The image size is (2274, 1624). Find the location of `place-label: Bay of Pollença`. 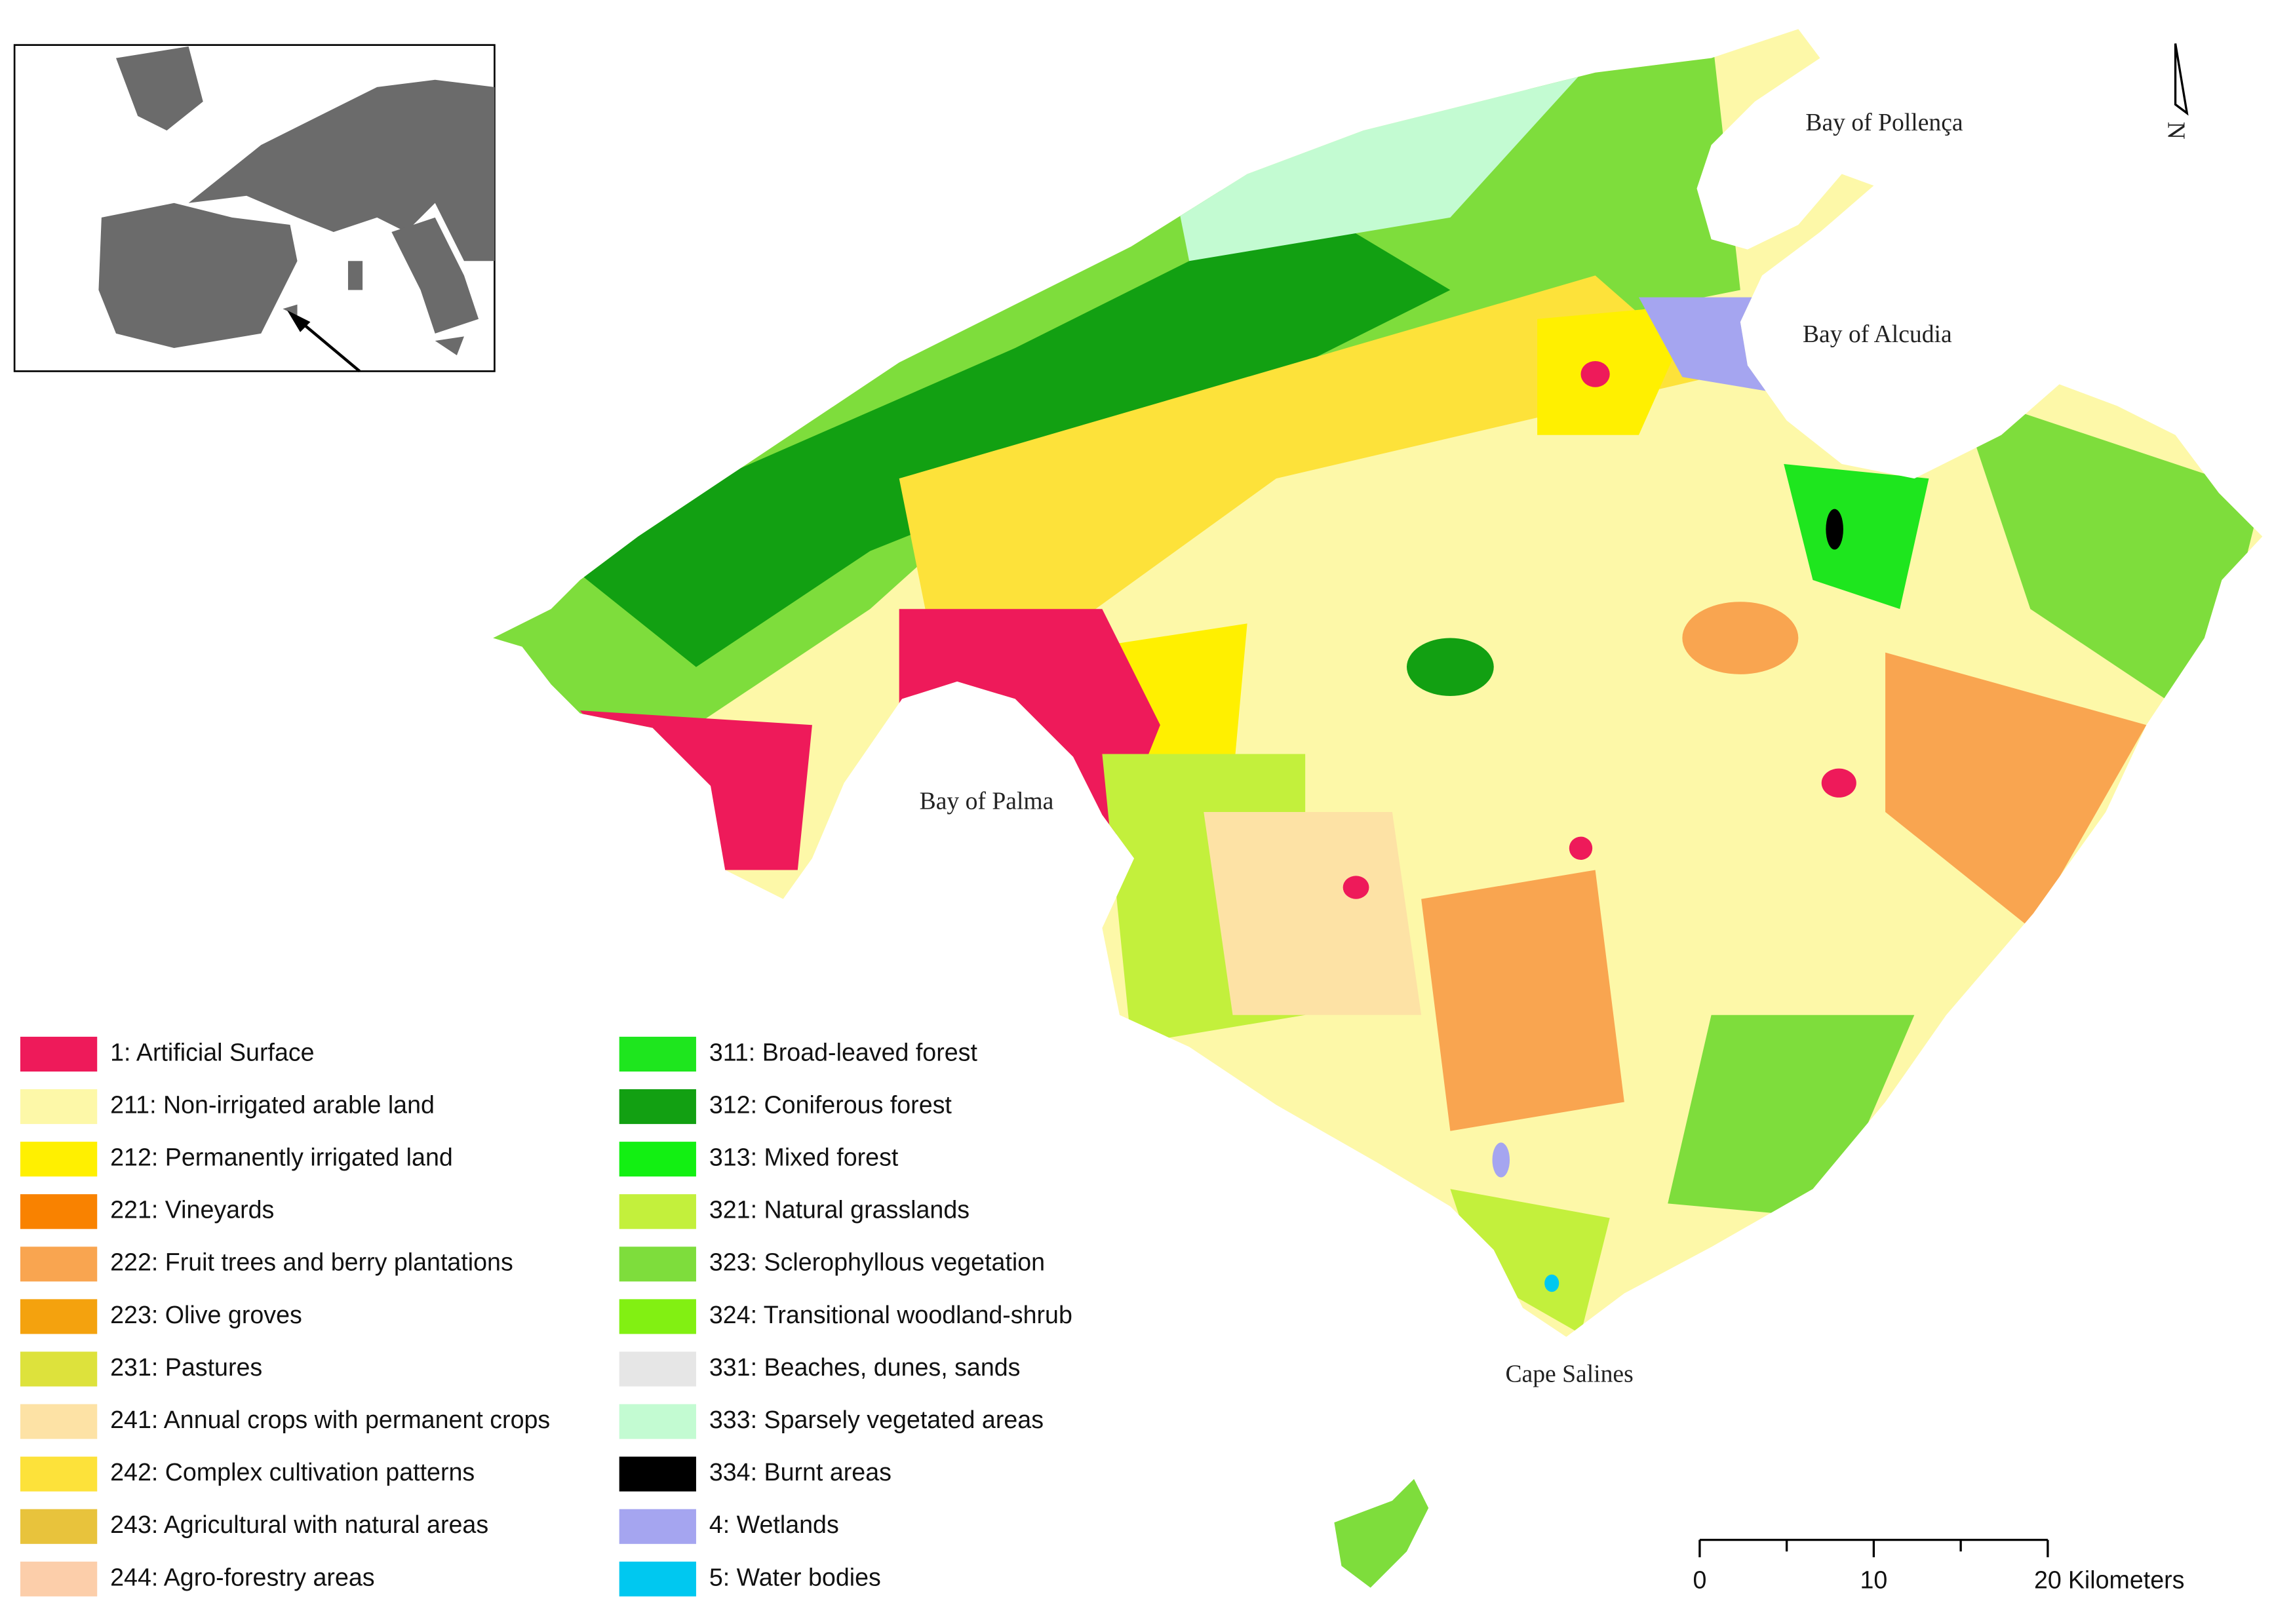

place-label: Bay of Pollença is located at coordinates (1884, 122).